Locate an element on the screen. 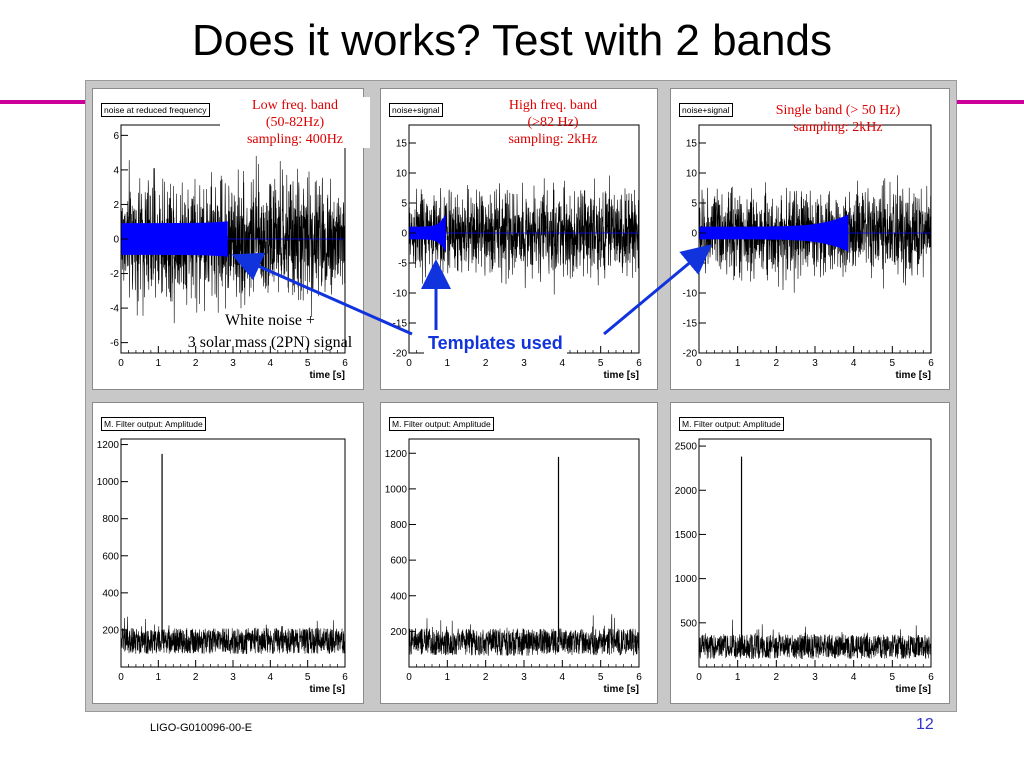 The height and width of the screenshot is (768, 1024). annotation-line: 3 solar mass (2PN) signal is located at coordinates (270, 342).